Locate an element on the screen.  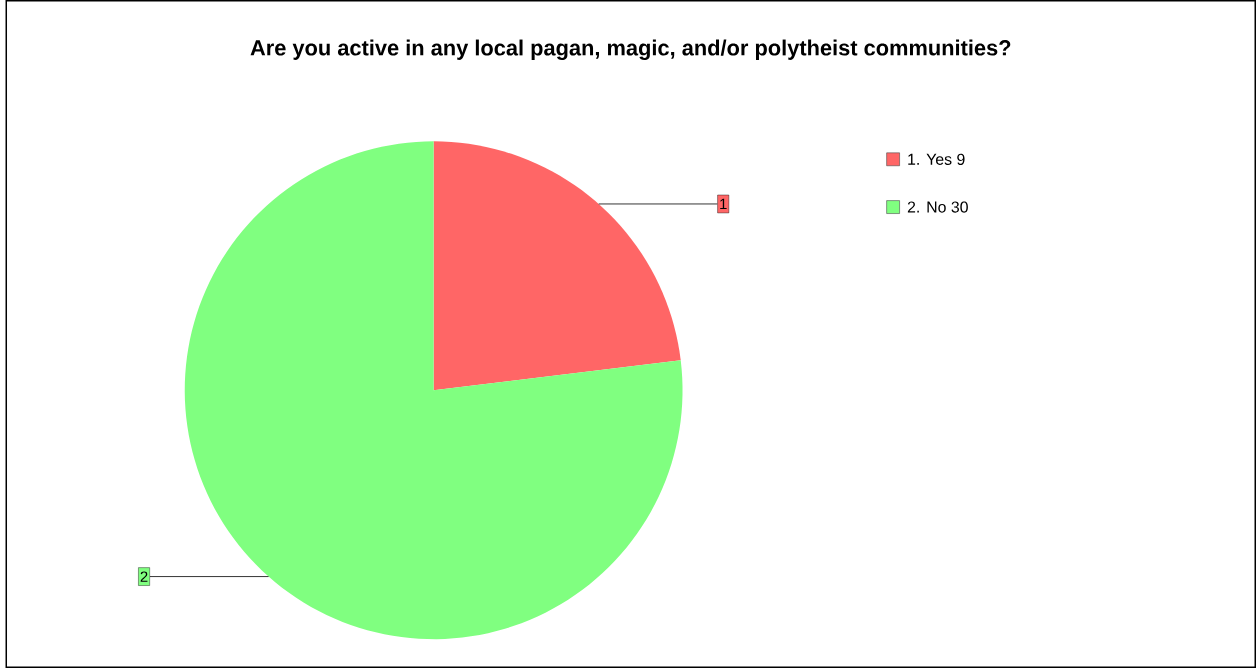
data-label: 30 is located at coordinates (959, 207).